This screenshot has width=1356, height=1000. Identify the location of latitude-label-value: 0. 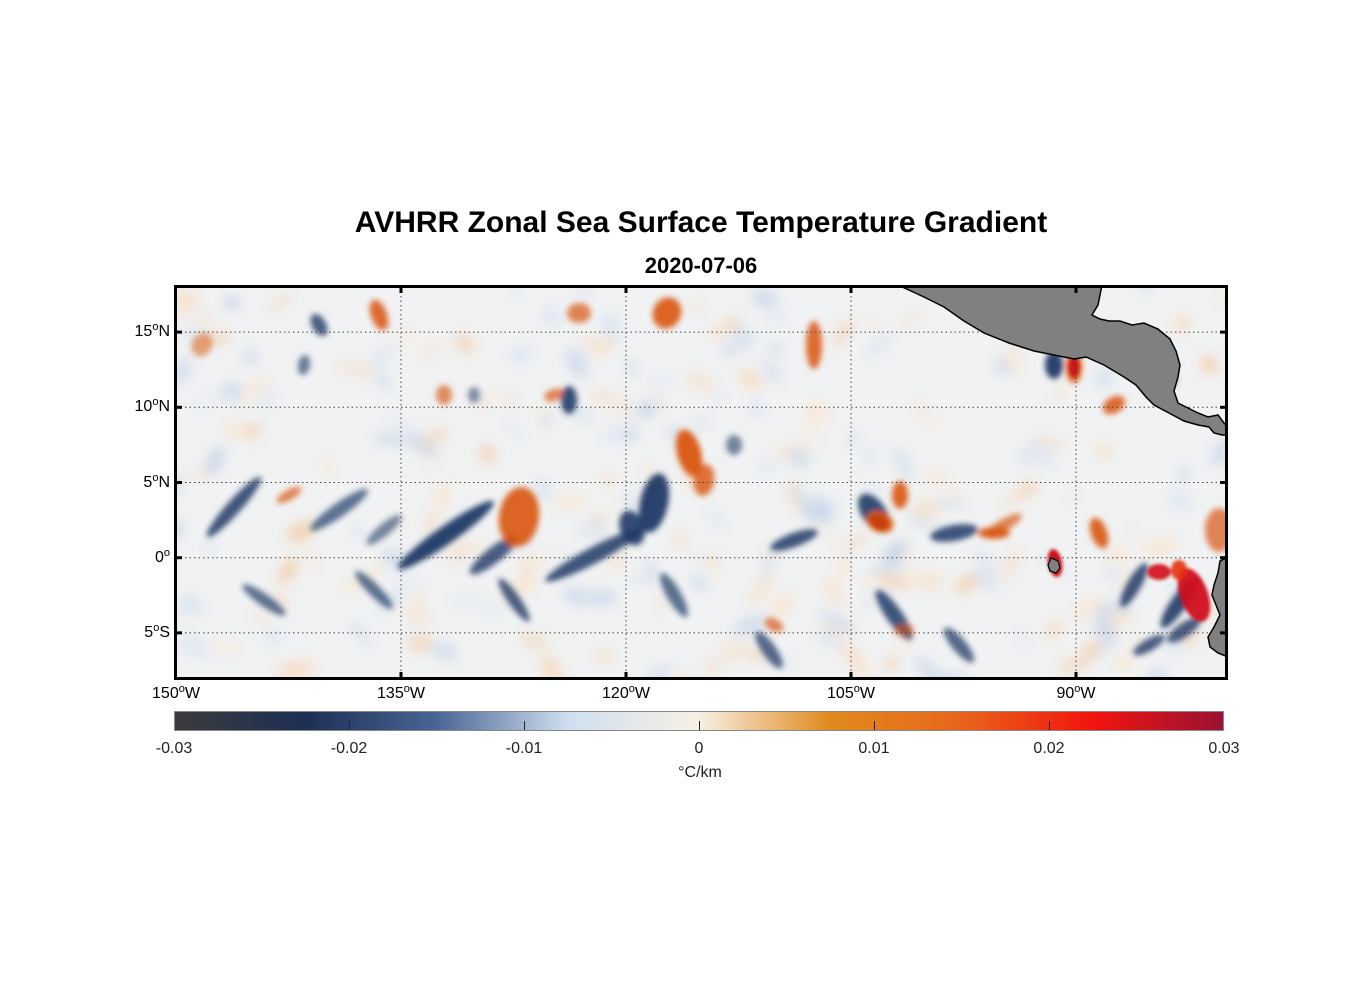
(159, 557).